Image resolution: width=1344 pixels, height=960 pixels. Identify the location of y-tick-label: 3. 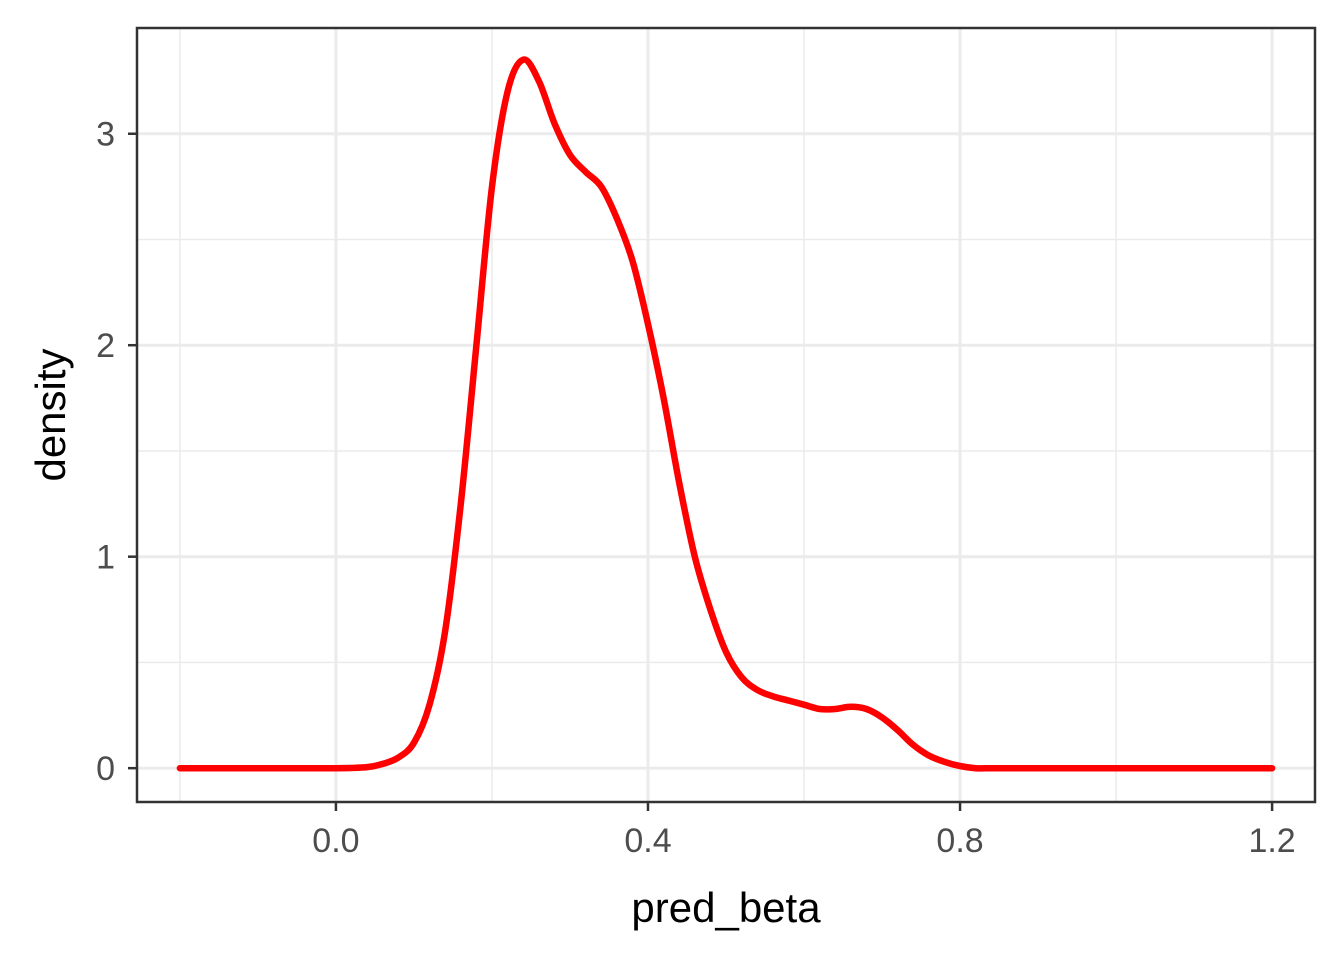
(105, 135).